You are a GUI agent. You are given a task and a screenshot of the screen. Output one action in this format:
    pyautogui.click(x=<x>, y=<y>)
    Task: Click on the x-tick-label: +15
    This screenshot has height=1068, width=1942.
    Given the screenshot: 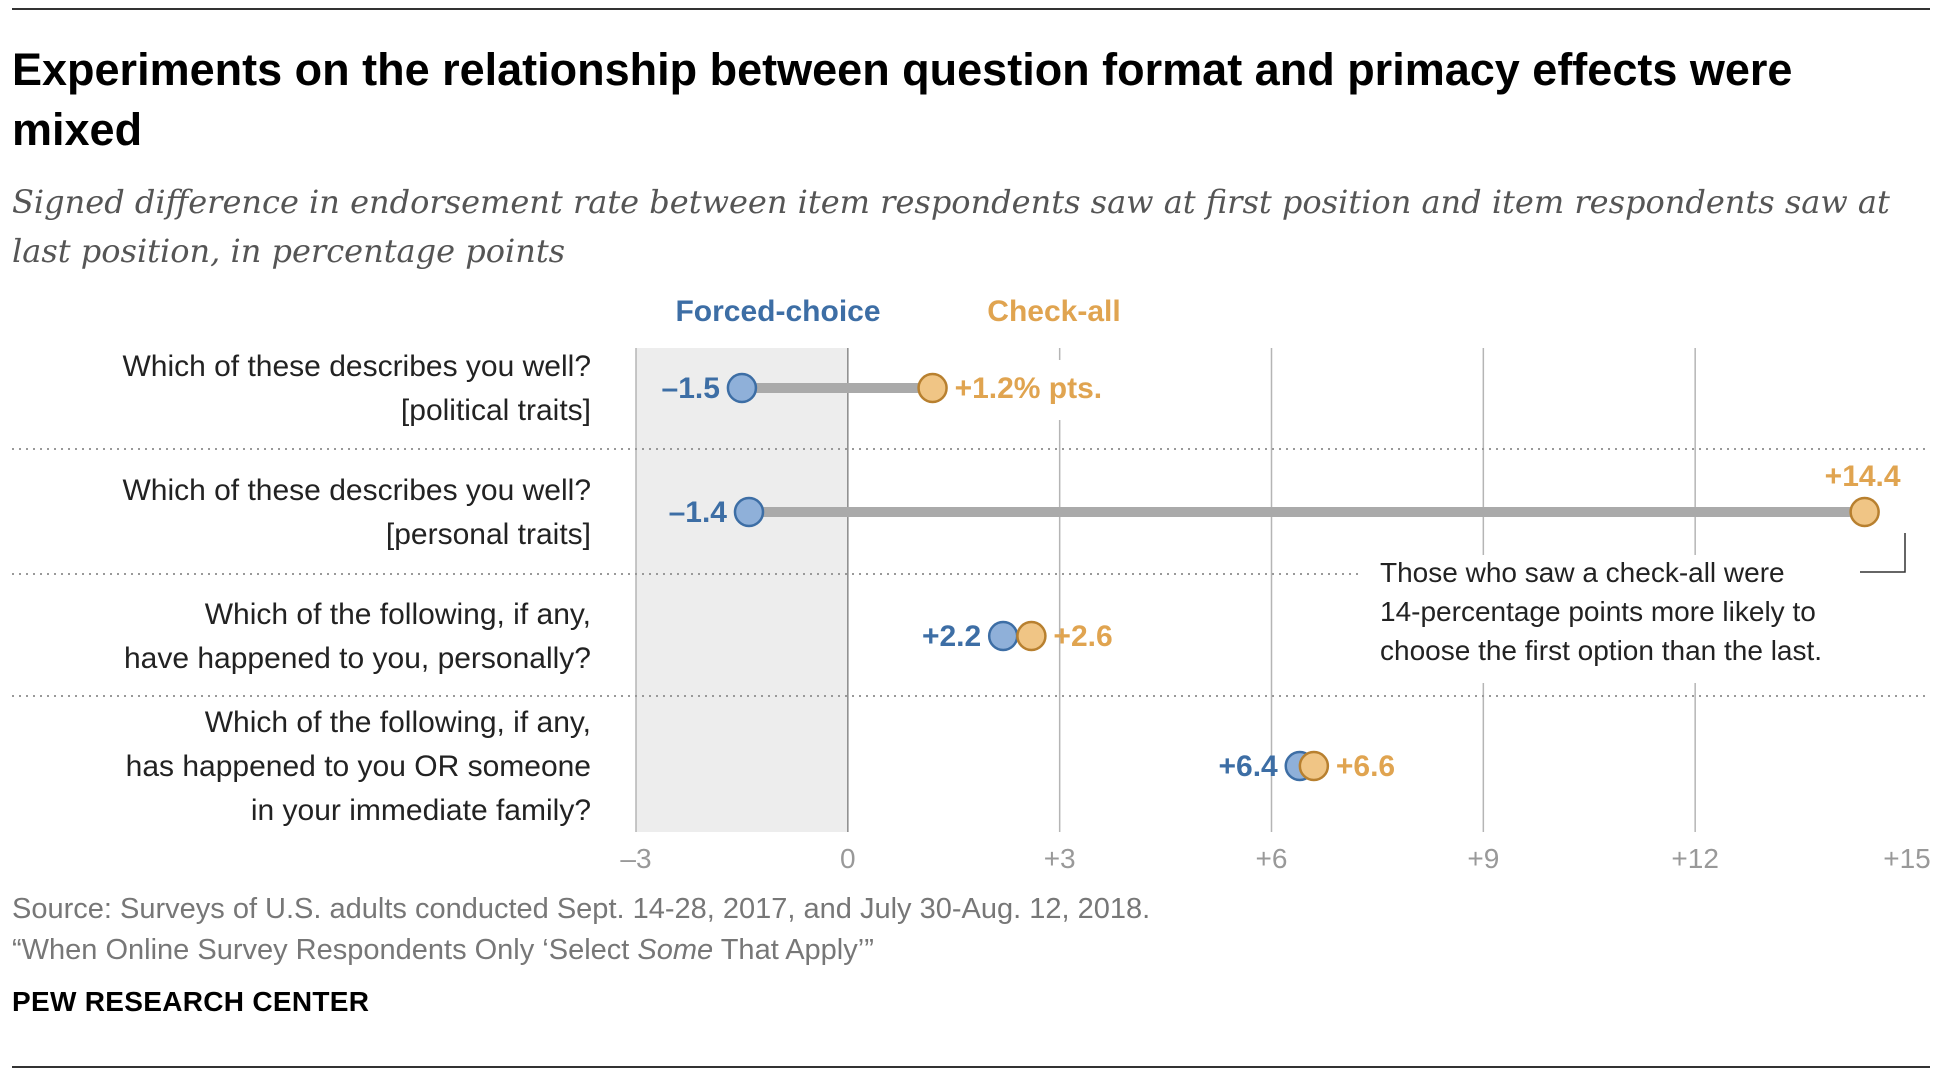 What is the action you would take?
    pyautogui.click(x=1907, y=858)
    